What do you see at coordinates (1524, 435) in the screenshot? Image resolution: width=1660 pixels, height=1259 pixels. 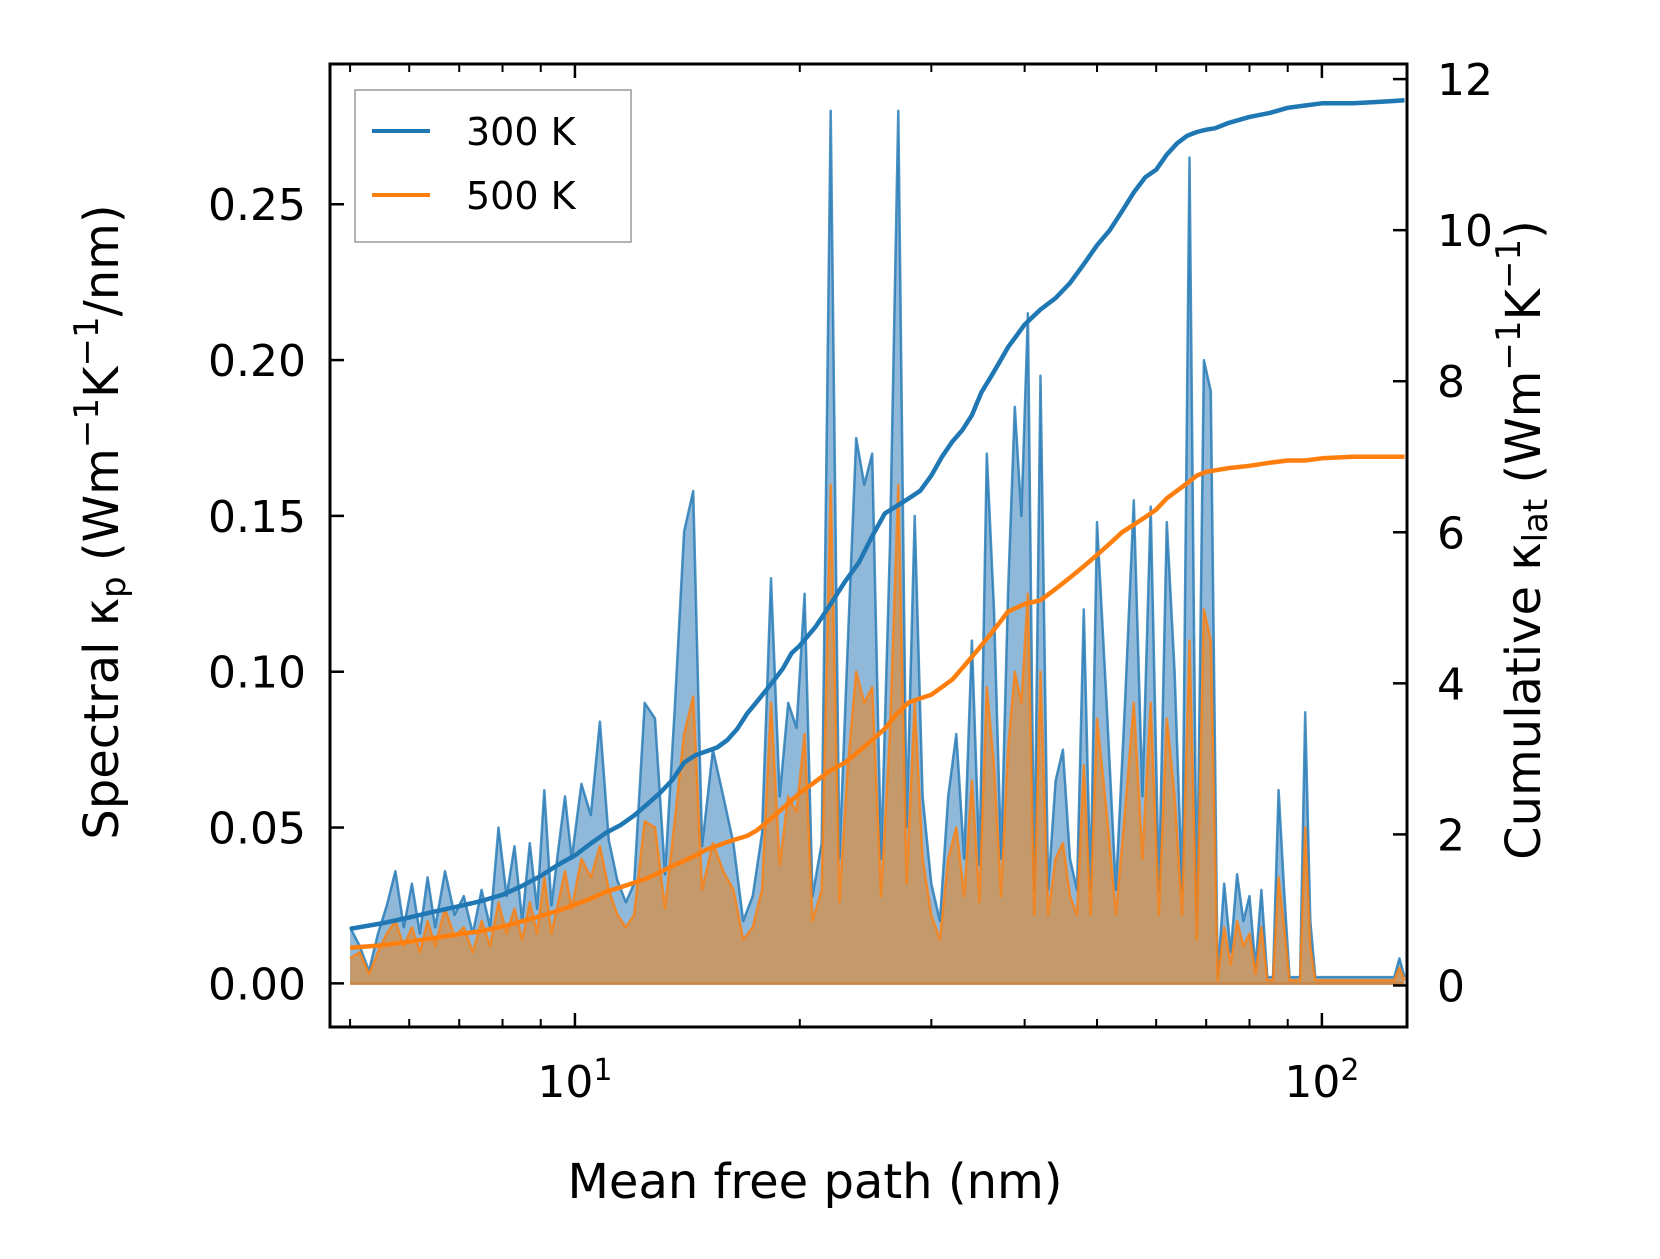 I see `y-right-title-part-3: (Wm` at bounding box center [1524, 435].